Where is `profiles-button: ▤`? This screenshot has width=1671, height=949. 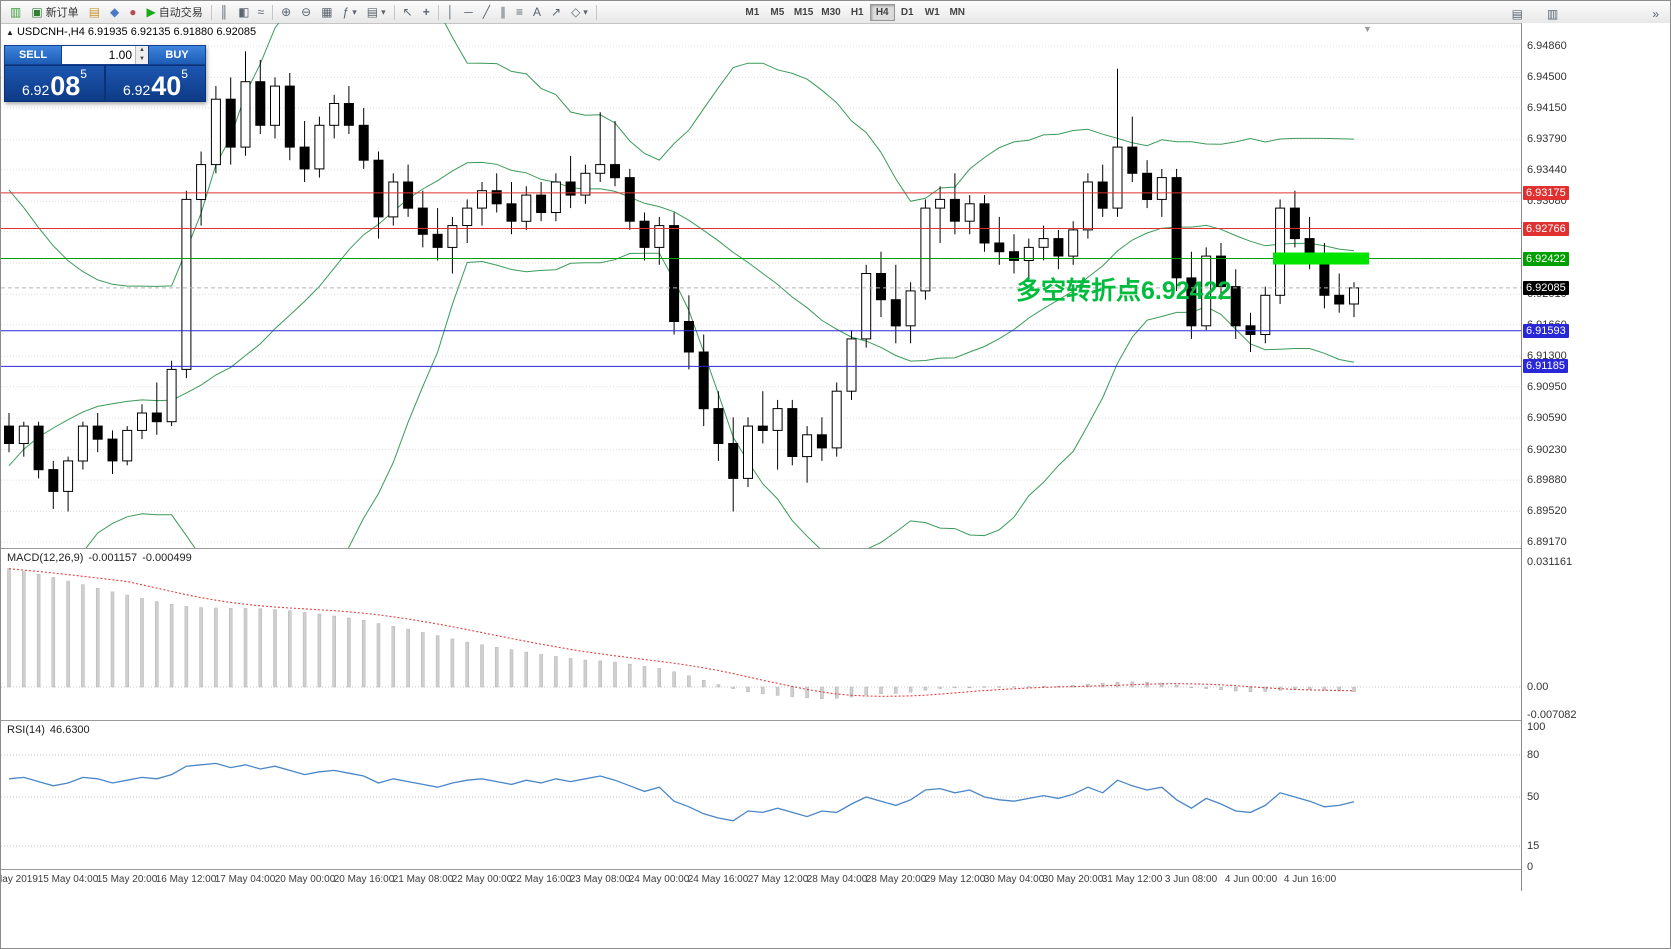
profiles-button: ▤ is located at coordinates (94, 12).